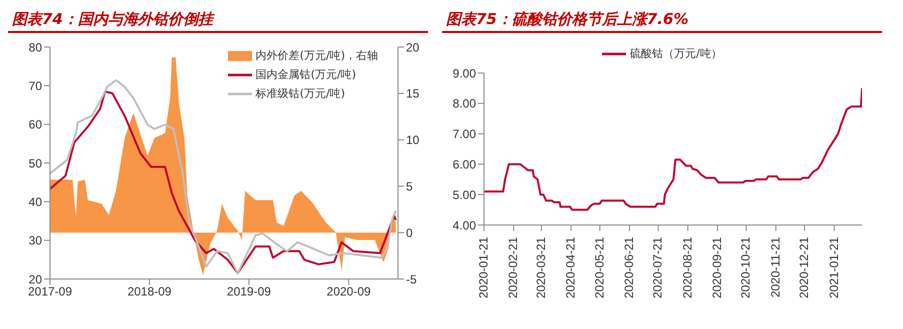  Describe the element at coordinates (409, 233) in the screenshot. I see `y2-tick-label: 0` at that location.